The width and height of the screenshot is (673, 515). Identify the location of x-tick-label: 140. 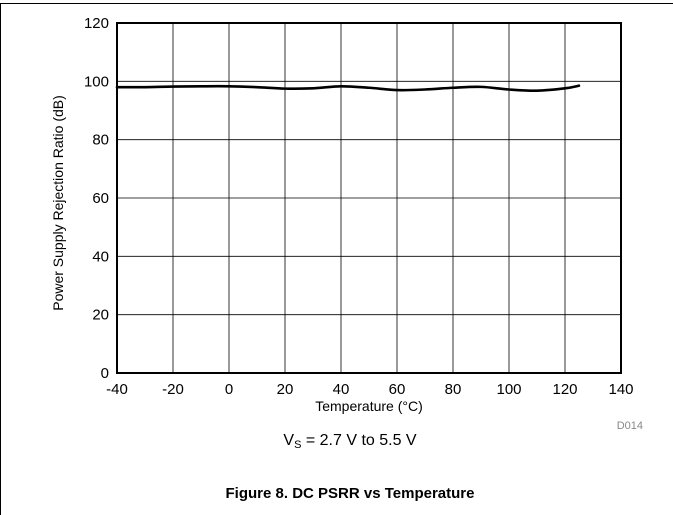
(620, 389).